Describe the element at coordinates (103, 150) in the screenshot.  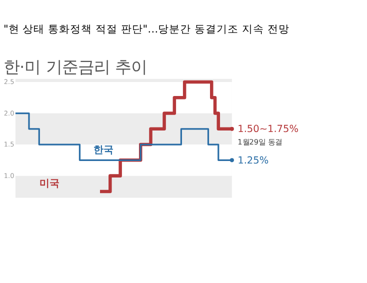
I see `series-label: 한국` at that location.